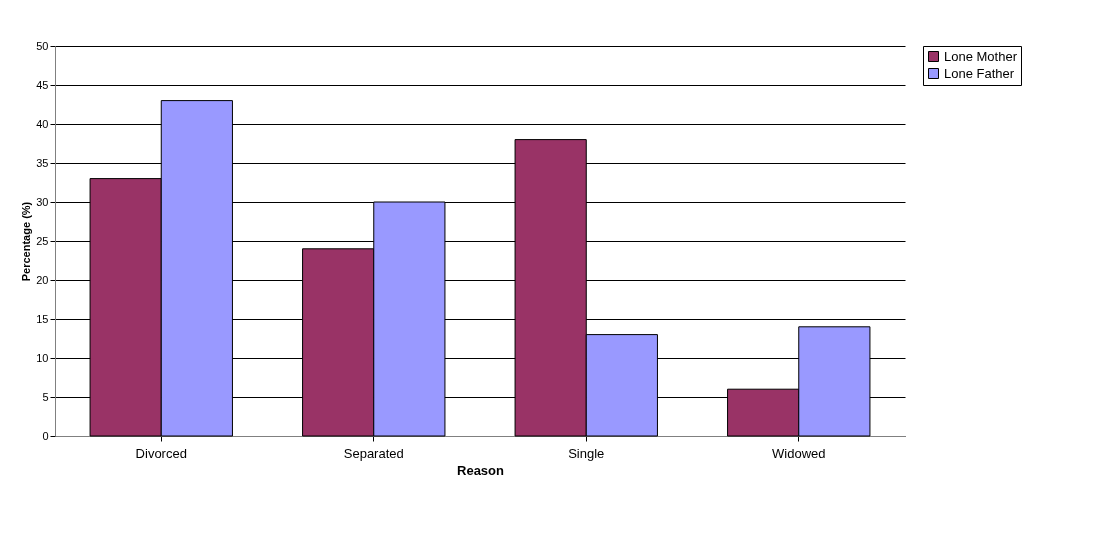 The width and height of the screenshot is (1099, 554). I want to click on y-tick-label: 30, so click(42, 201).